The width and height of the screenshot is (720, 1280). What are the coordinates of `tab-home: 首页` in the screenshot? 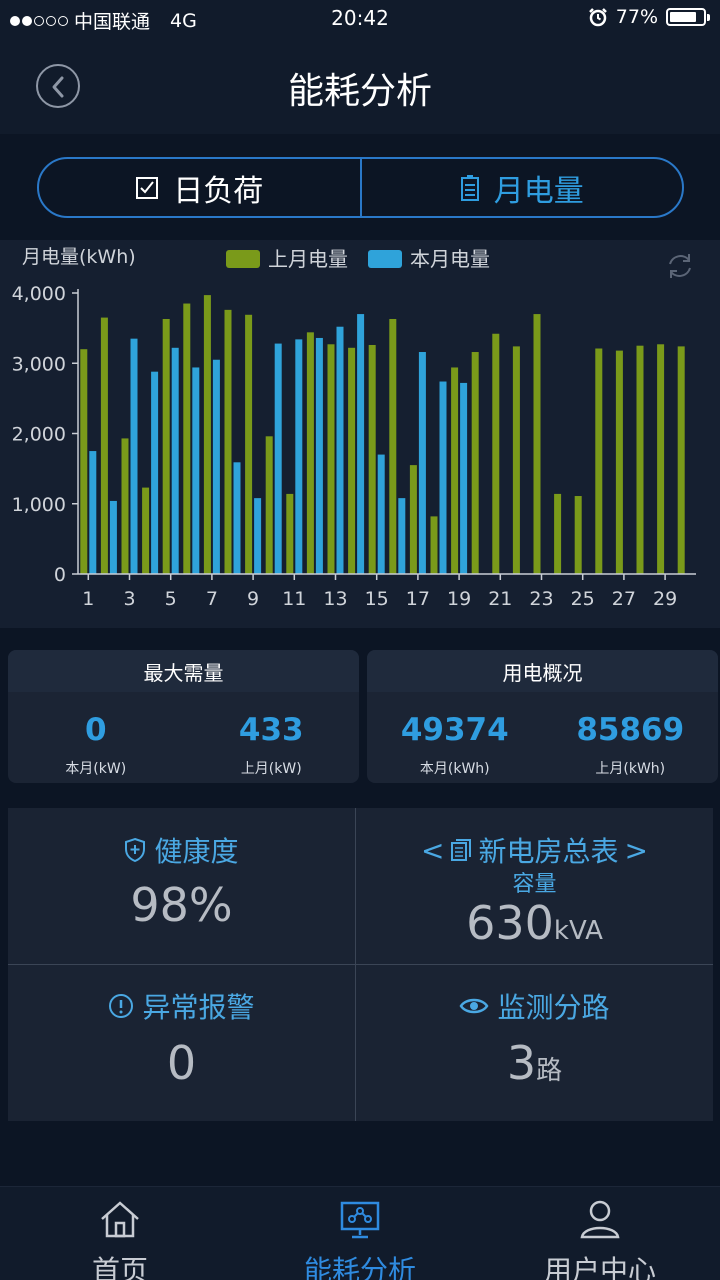 It's located at (120, 1233).